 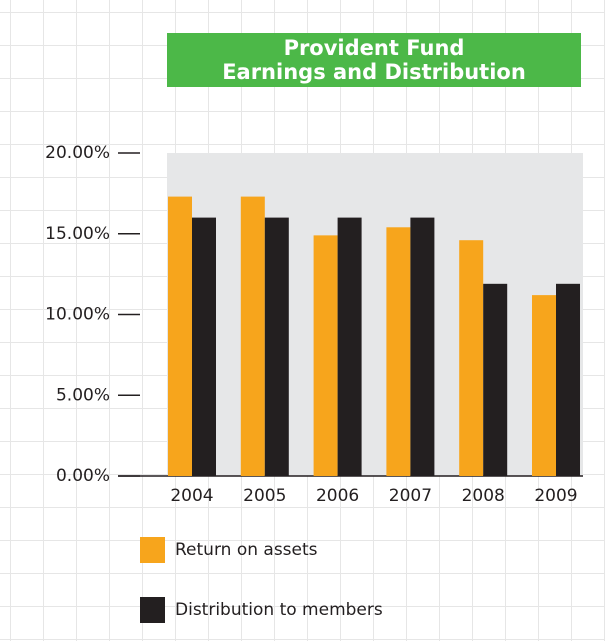 I want to click on chart-title: Earnings and Distribution, so click(x=374, y=72).